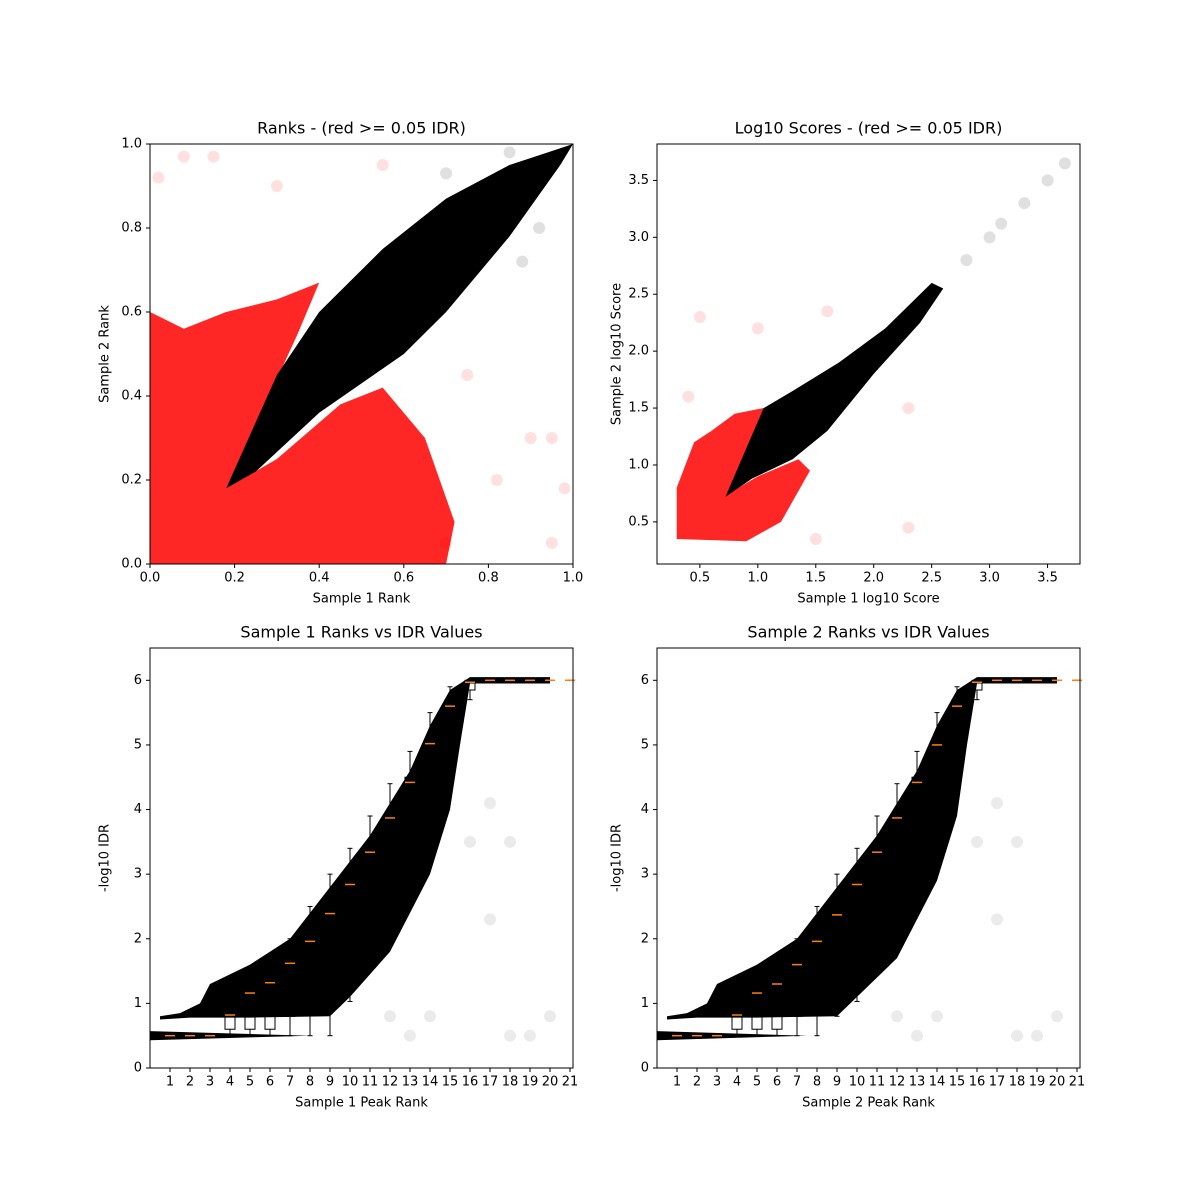 The width and height of the screenshot is (1200, 1200). What do you see at coordinates (488, 578) in the screenshot?
I see `x-tick-label: 0.8` at bounding box center [488, 578].